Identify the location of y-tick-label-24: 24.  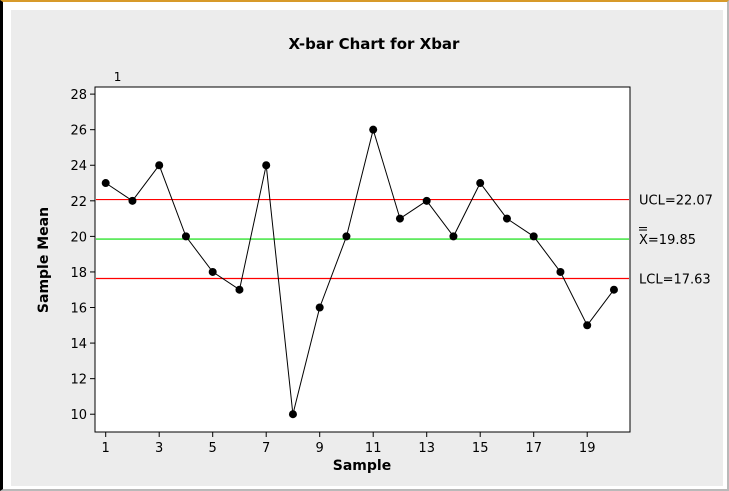
(78, 166).